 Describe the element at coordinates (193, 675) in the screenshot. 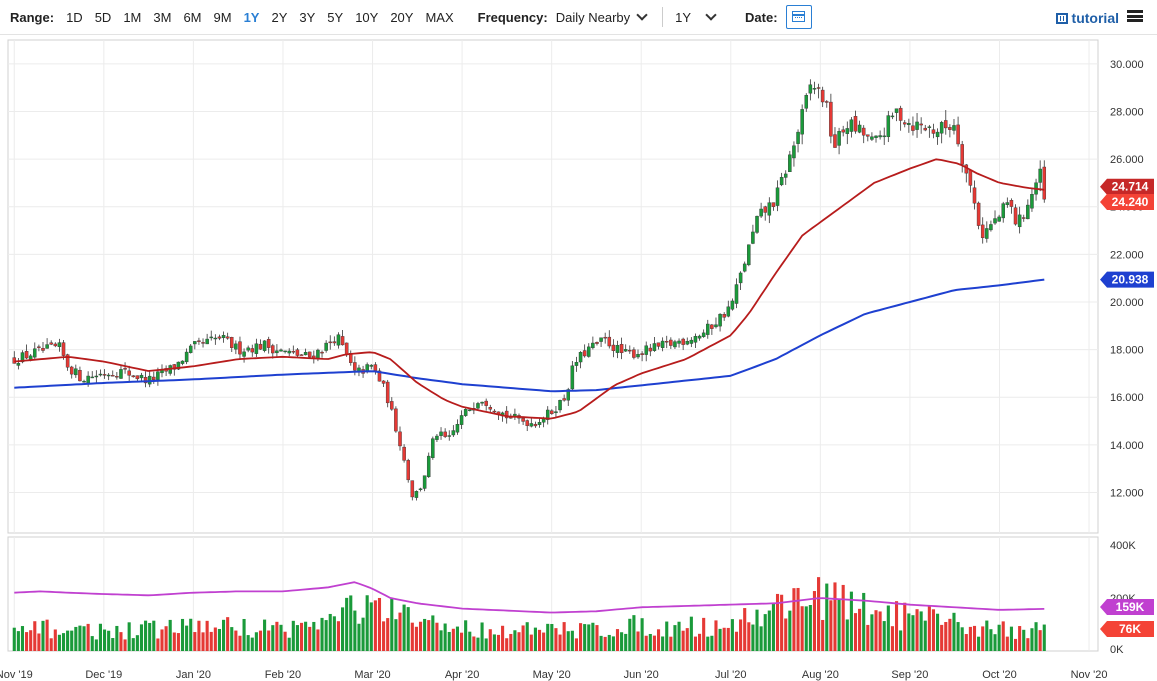

I see `x-tick-label: Jan '20` at that location.